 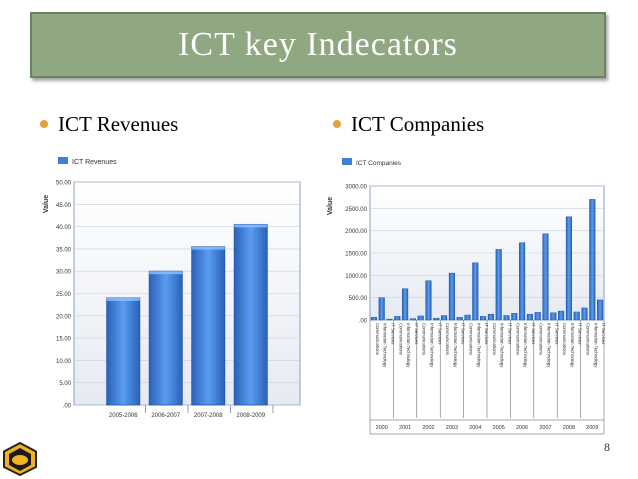 I want to click on y-tick-label: 15.00, so click(x=64, y=340).